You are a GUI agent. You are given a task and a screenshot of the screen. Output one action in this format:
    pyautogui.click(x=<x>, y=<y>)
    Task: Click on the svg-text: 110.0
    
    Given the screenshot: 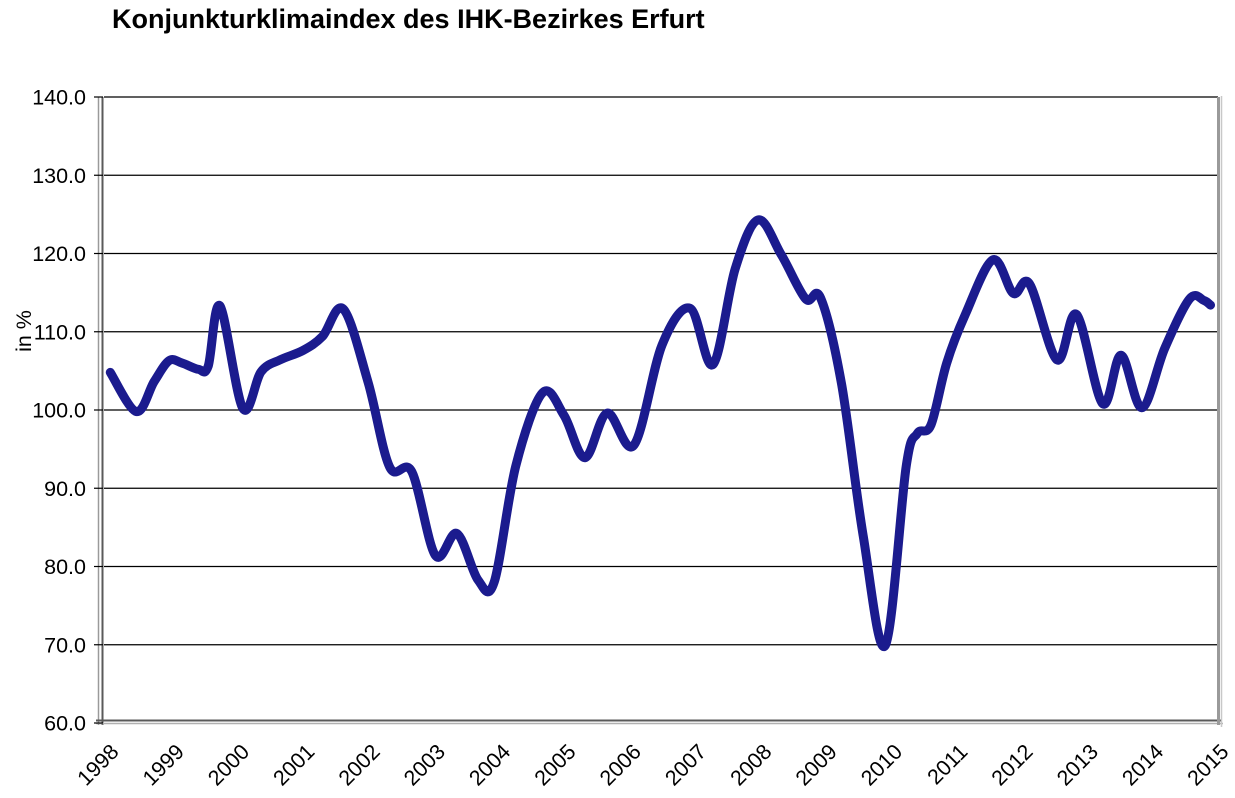 What is the action you would take?
    pyautogui.click(x=60, y=332)
    